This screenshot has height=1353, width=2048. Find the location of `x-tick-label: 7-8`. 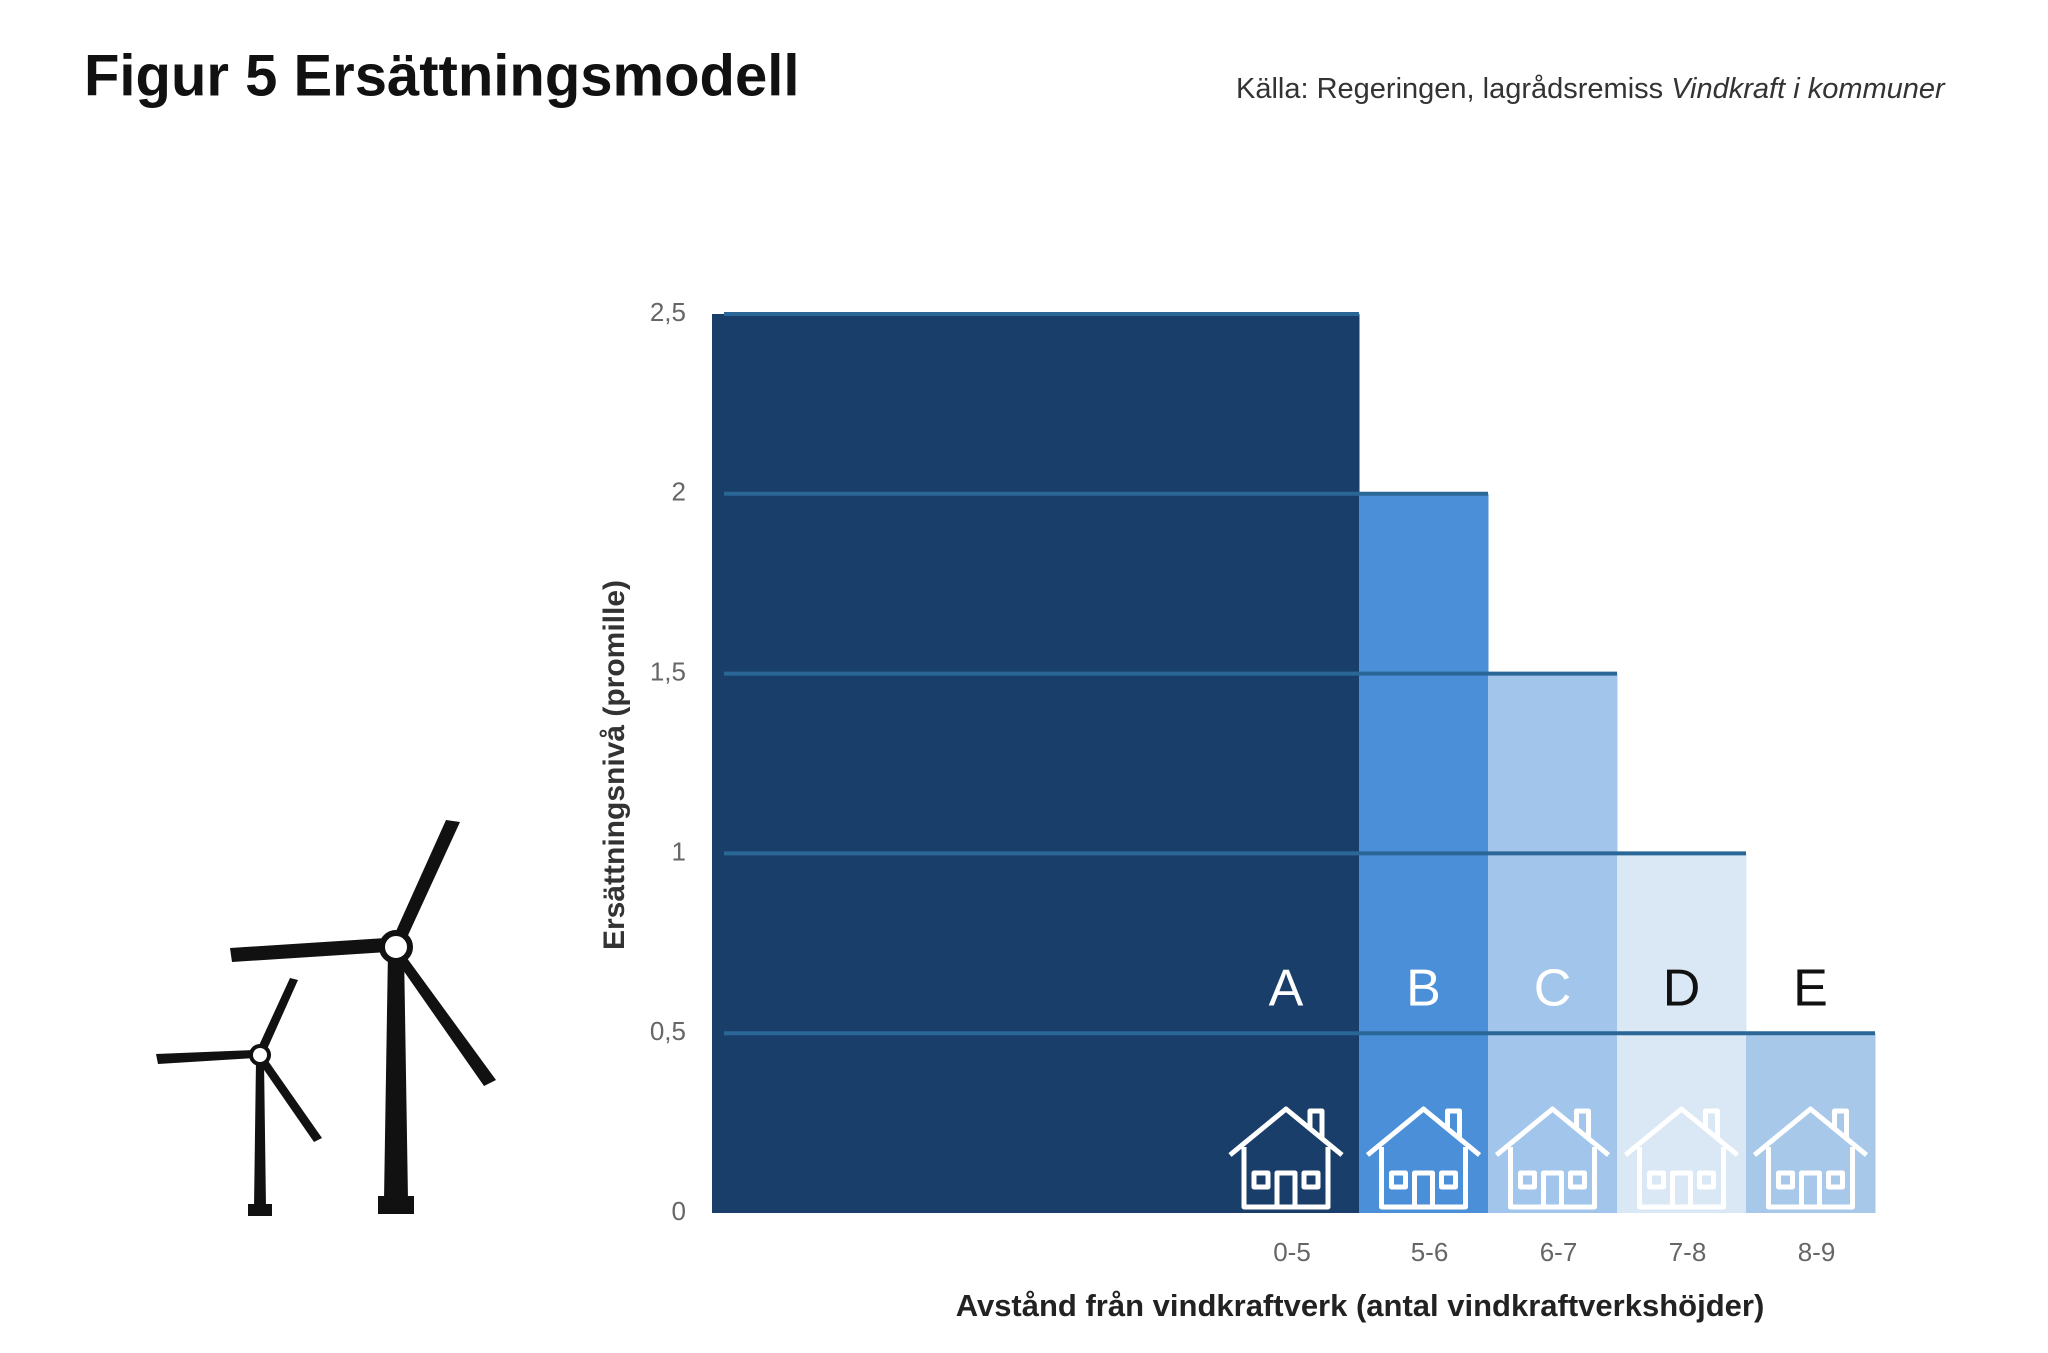

x-tick-label: 7-8 is located at coordinates (1688, 1252).